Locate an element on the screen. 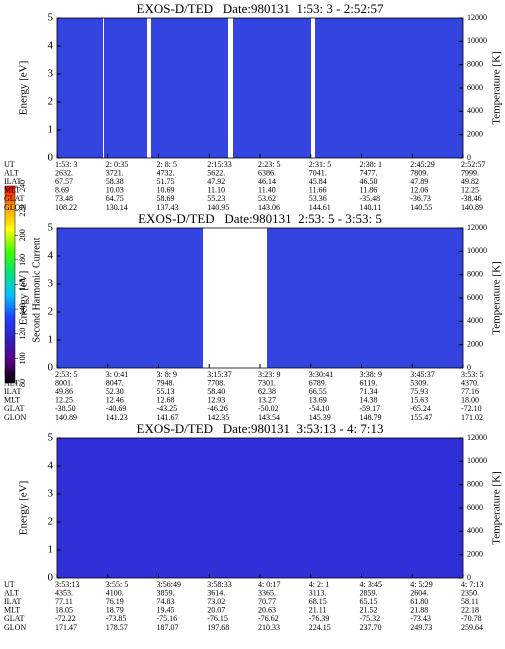  table-cell: 2859. is located at coordinates (369, 592).